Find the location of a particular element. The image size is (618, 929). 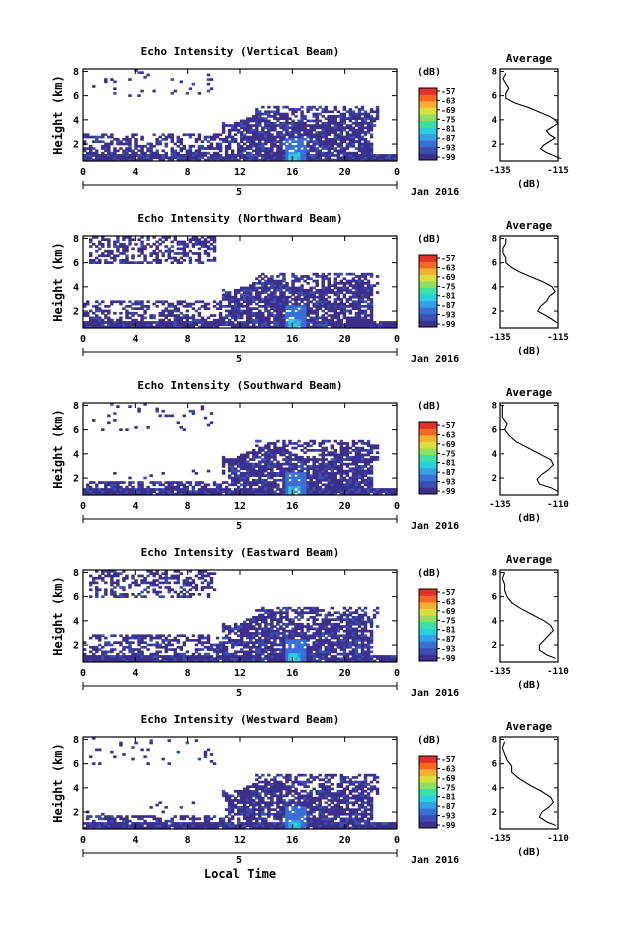

profile-title: Average is located at coordinates (529, 225).